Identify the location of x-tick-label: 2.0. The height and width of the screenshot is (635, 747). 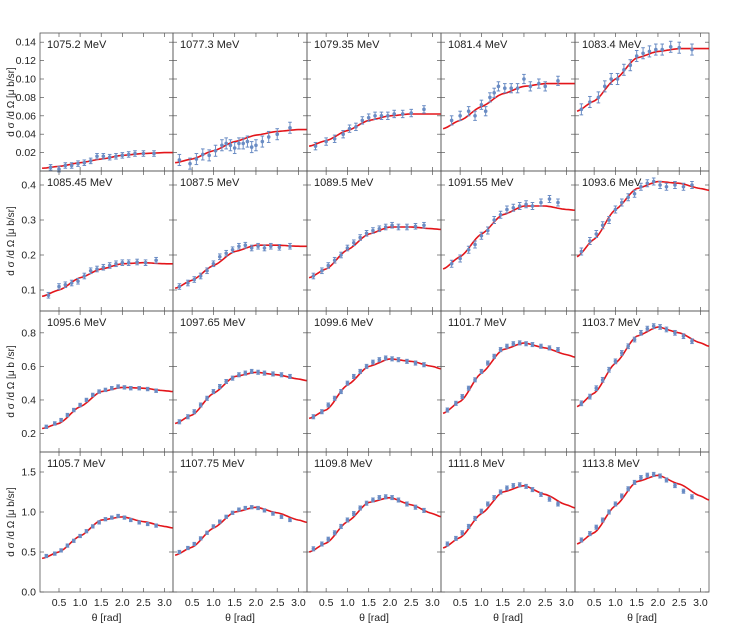
(390, 603).